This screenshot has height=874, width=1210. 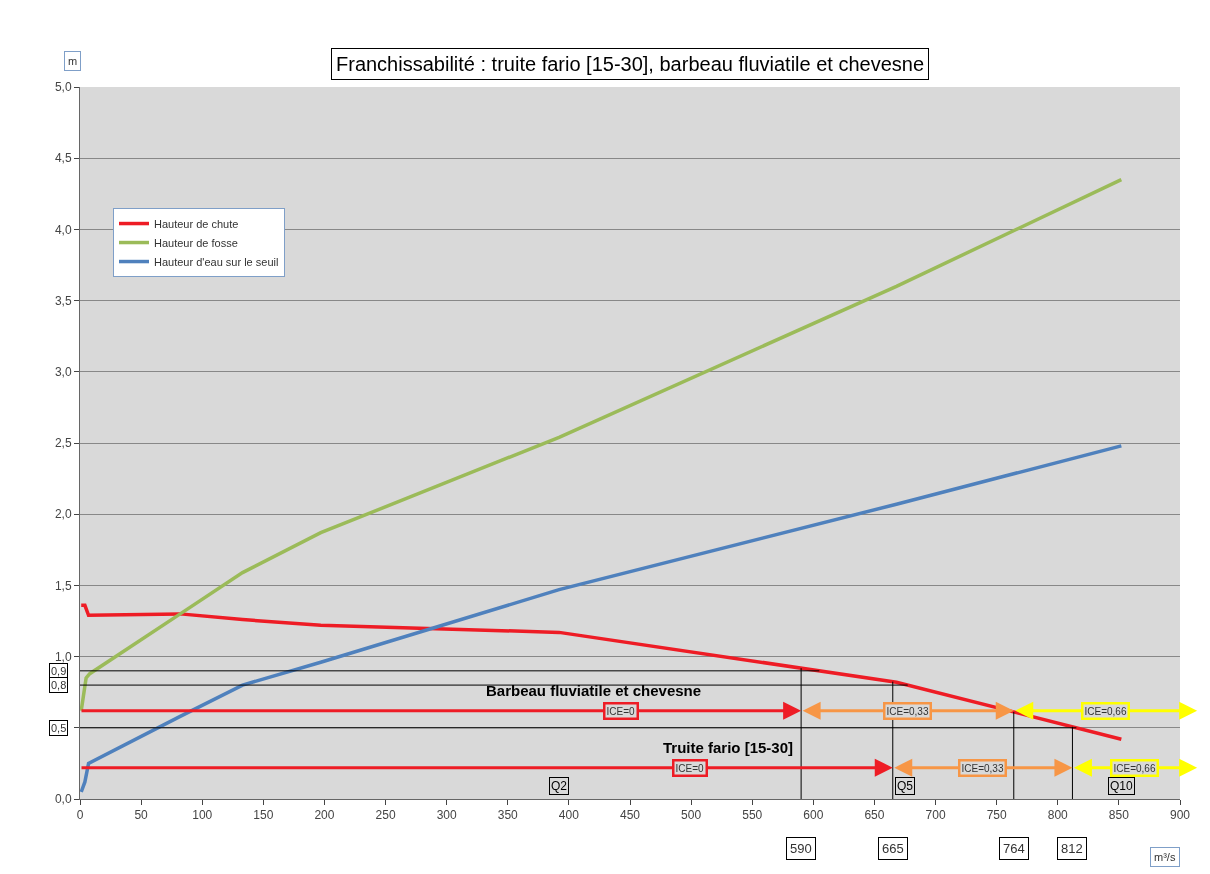 I want to click on y-tick-label: 2,5, so click(x=63, y=443).